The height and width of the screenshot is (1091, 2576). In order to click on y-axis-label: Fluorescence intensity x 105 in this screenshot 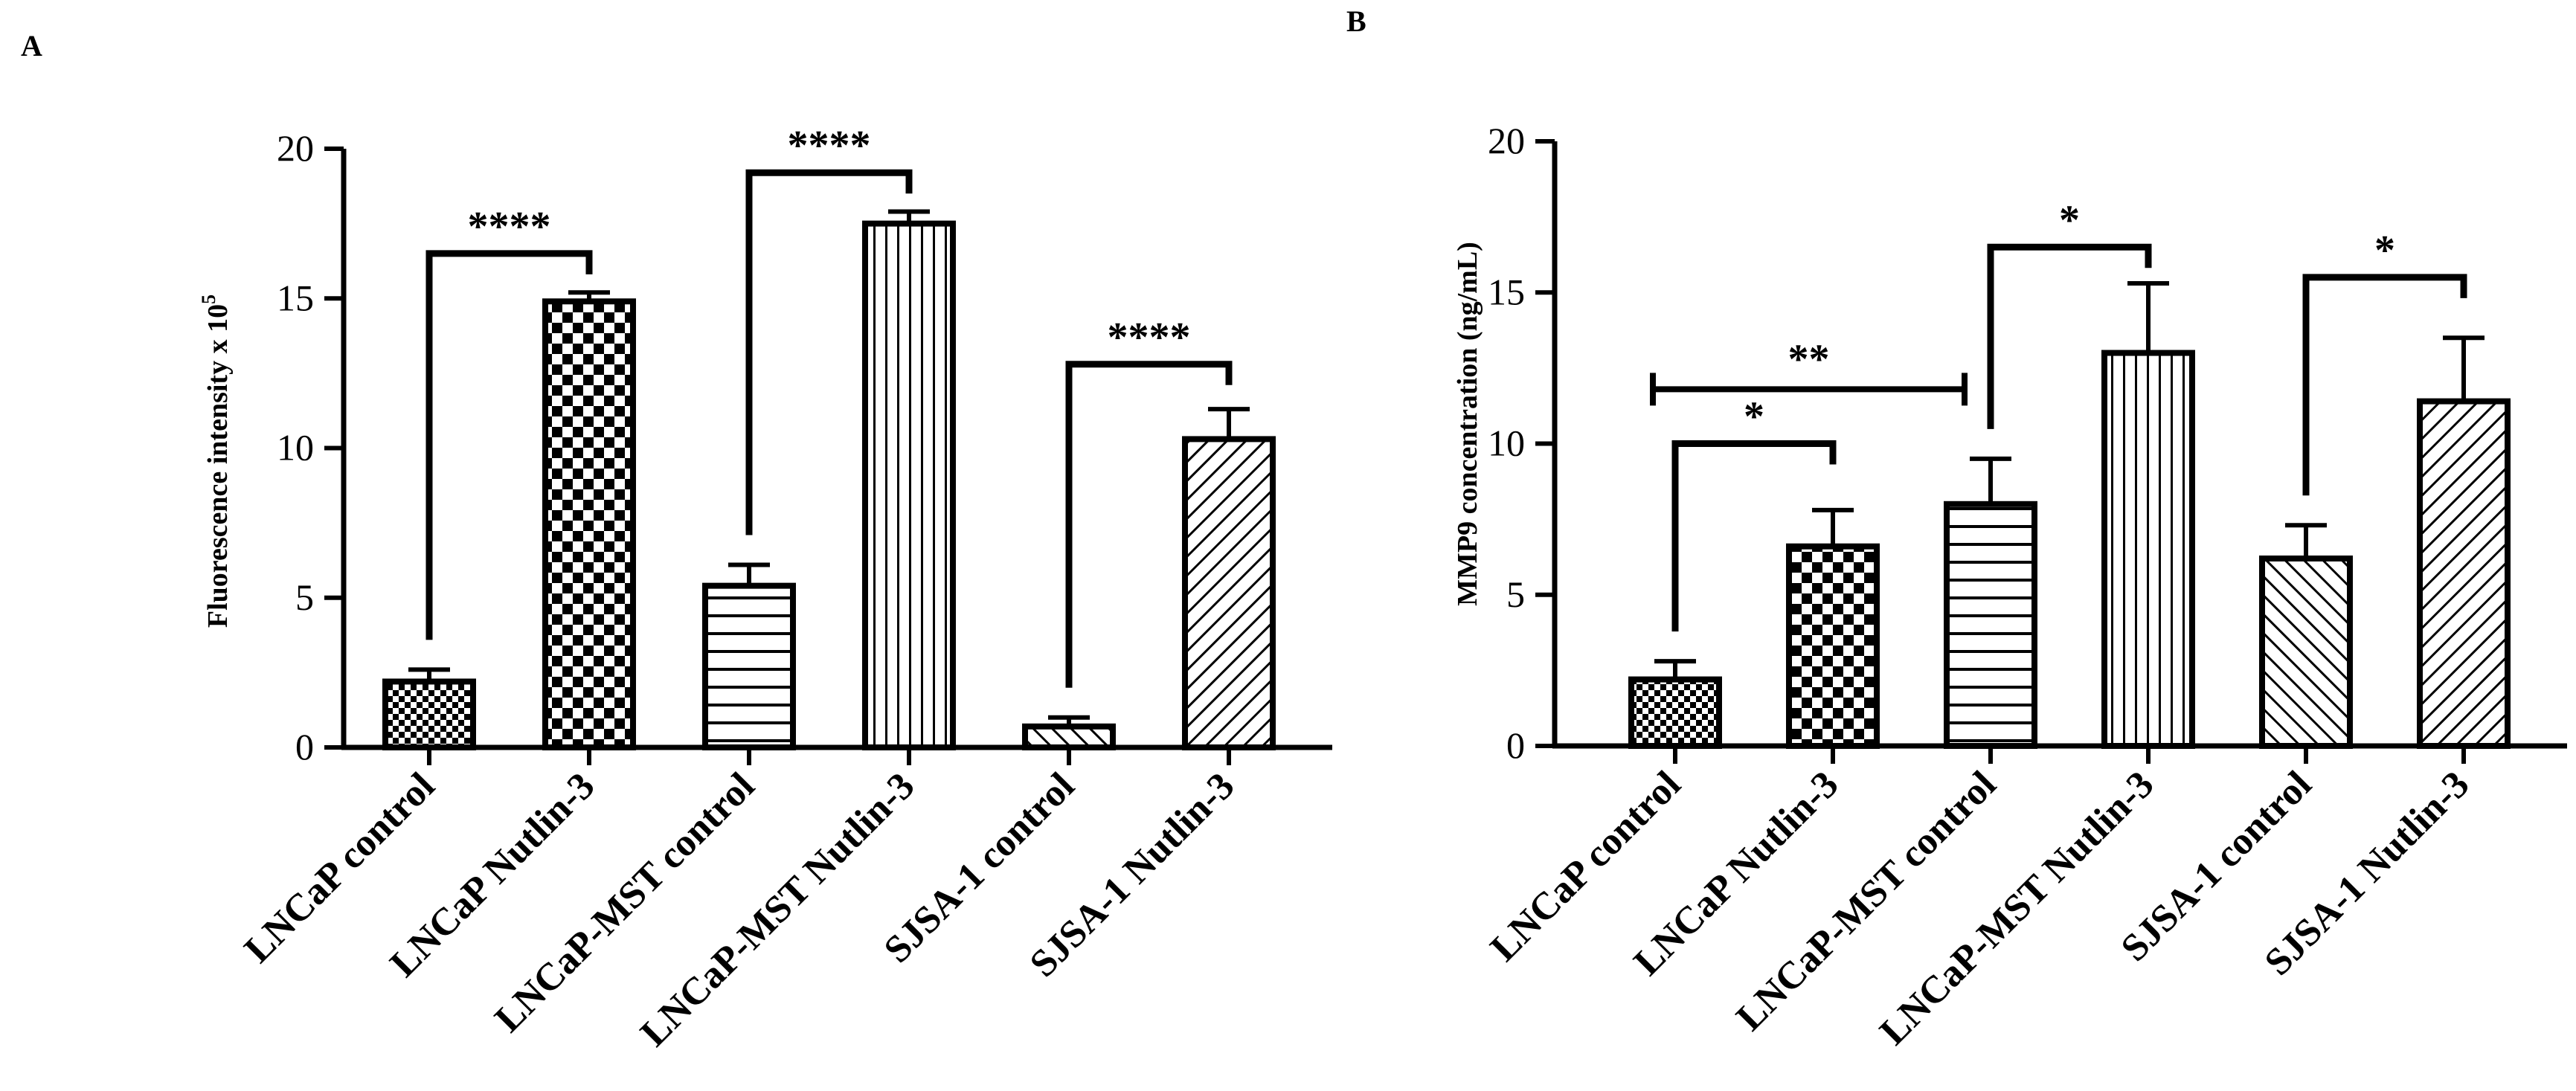, I will do `click(216, 461)`.